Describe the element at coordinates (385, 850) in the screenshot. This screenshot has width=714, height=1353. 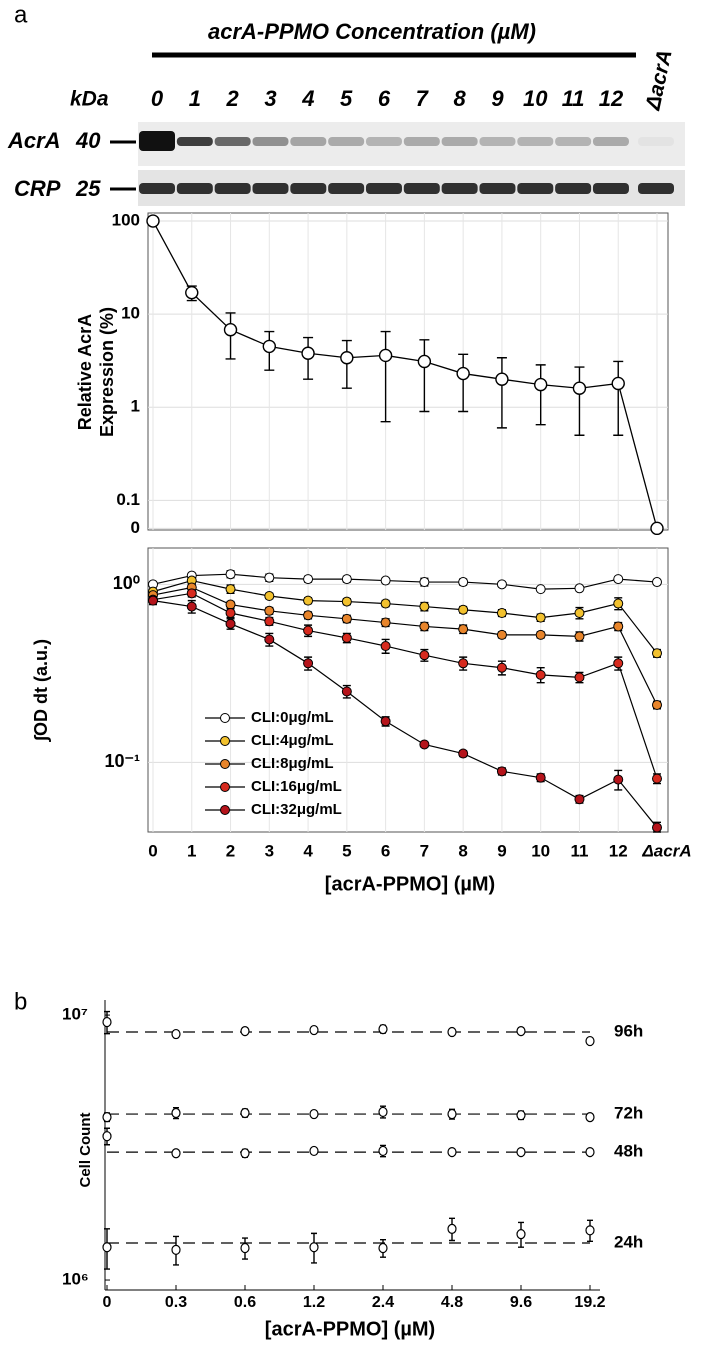
I see `x-tick-label: 6` at that location.